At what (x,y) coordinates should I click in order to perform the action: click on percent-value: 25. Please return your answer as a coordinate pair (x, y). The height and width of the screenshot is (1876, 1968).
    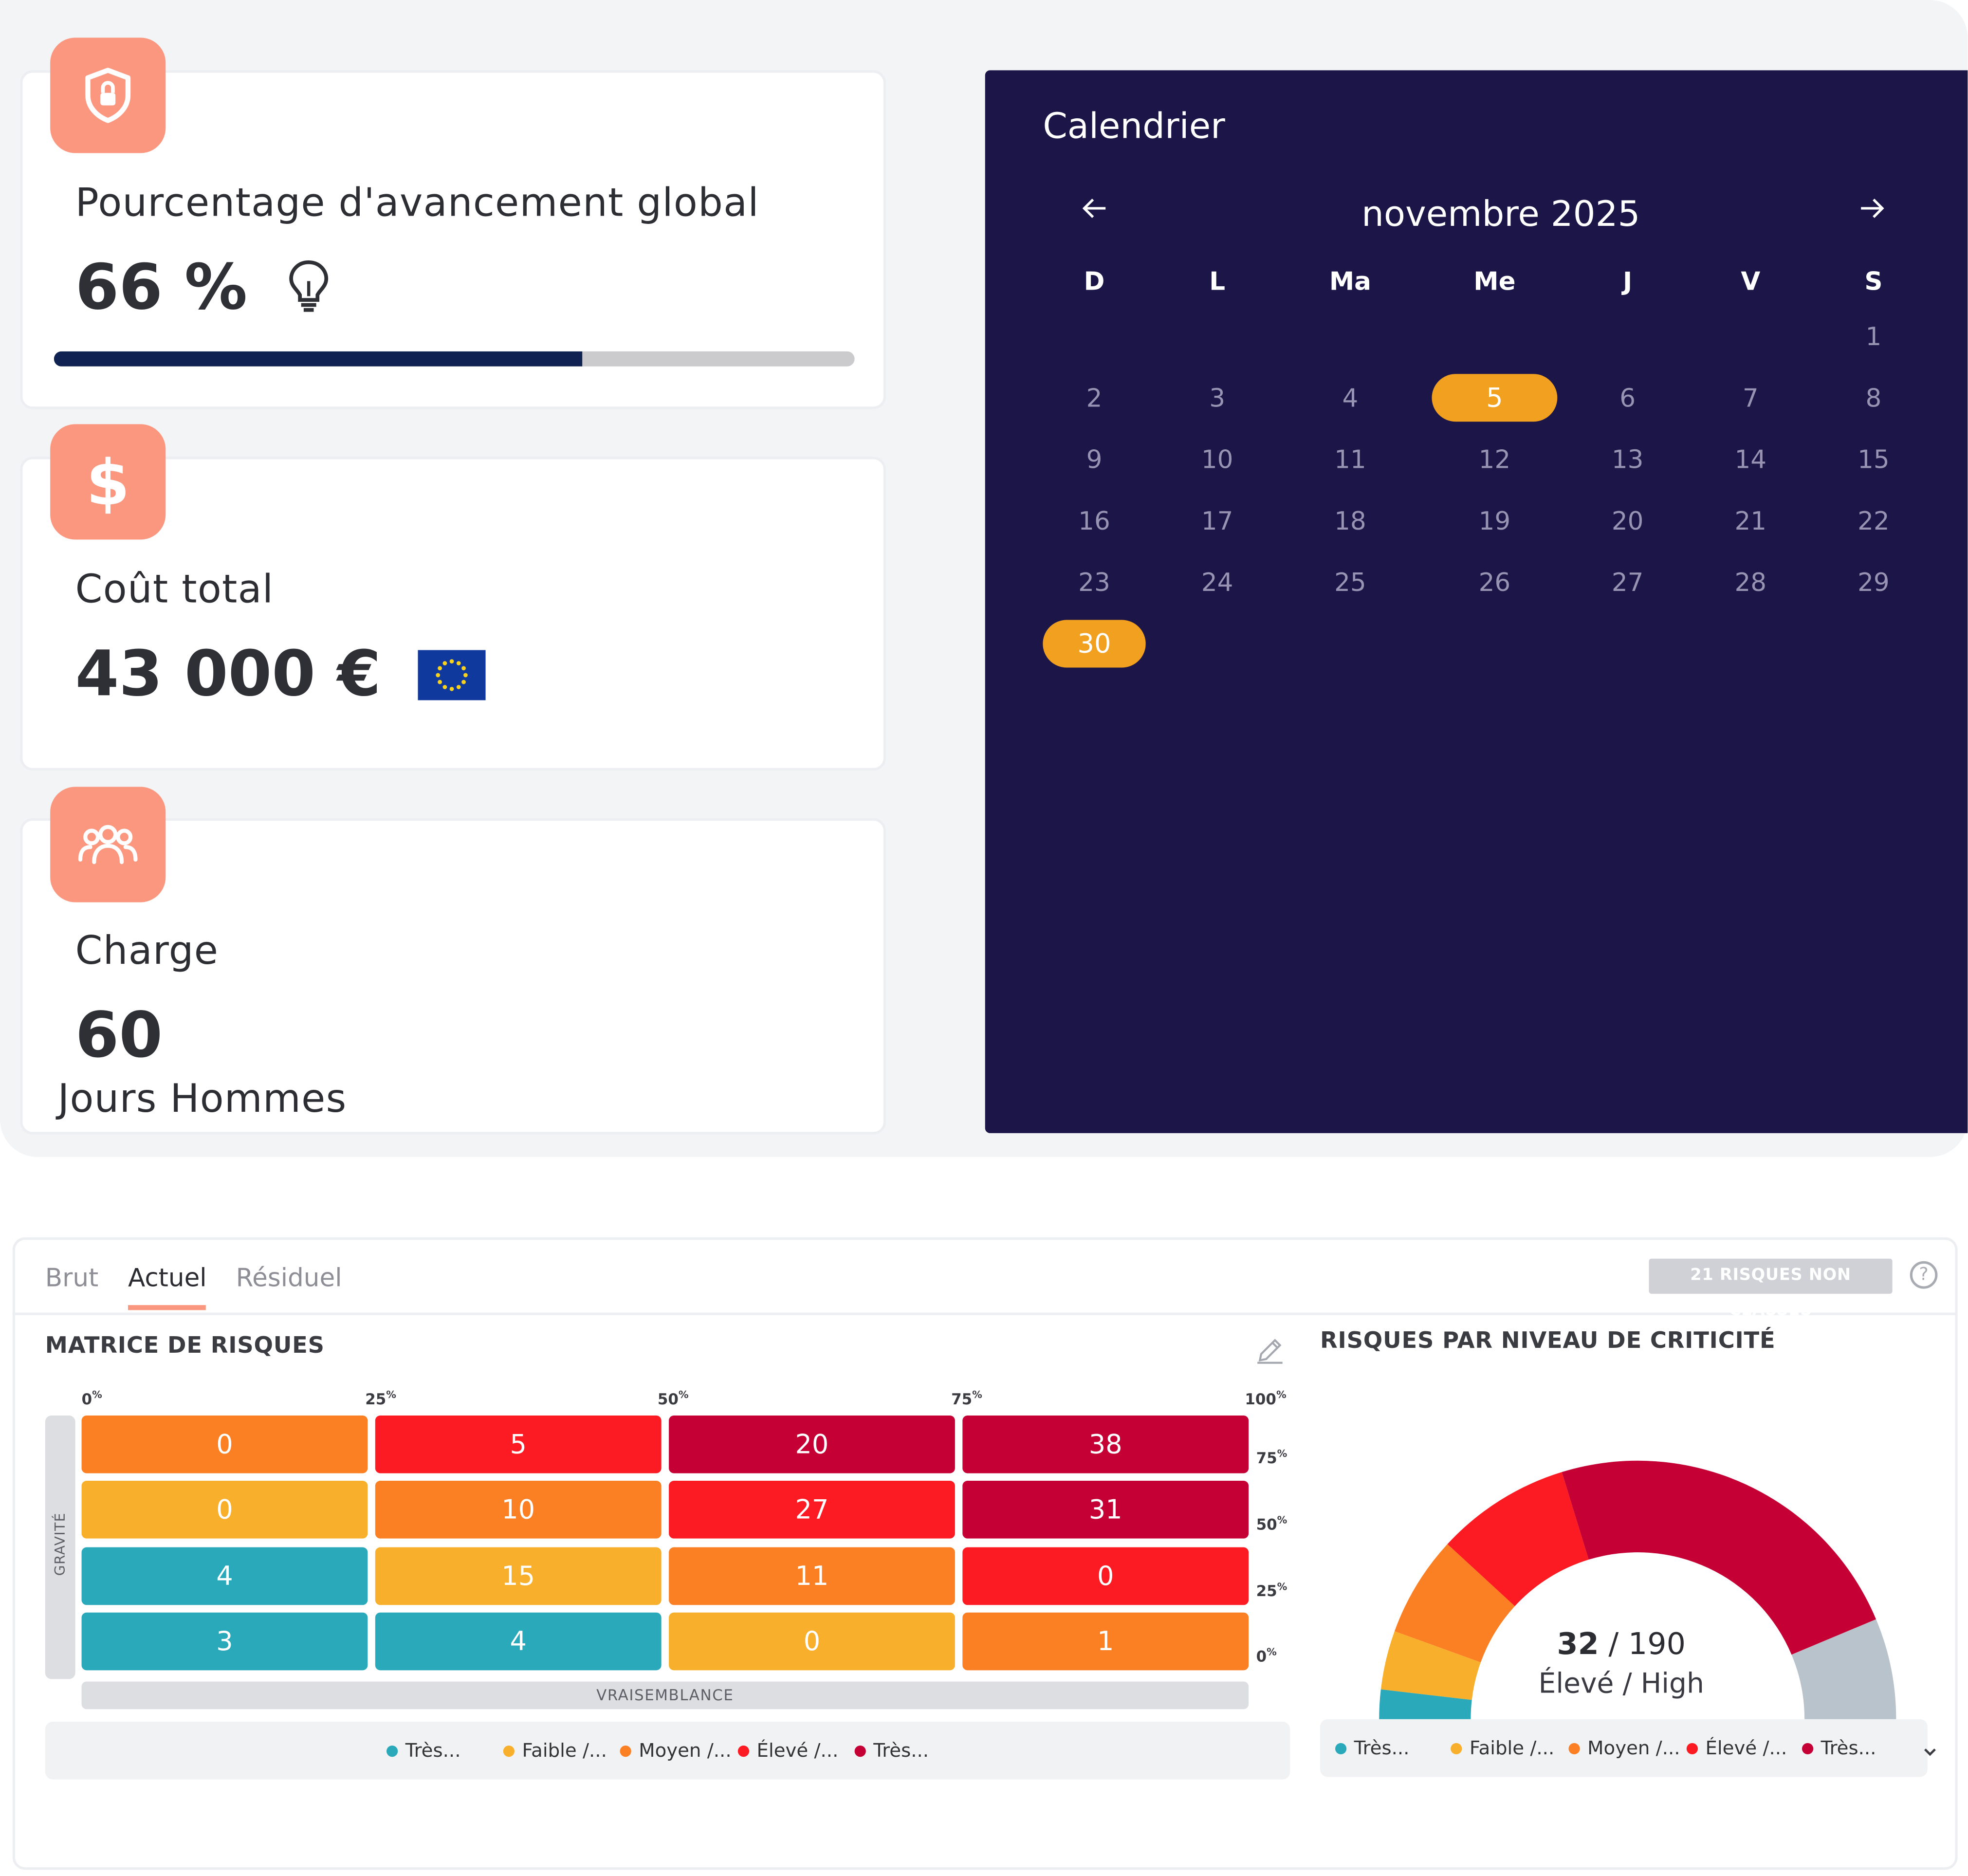
    Looking at the image, I should click on (1266, 1591).